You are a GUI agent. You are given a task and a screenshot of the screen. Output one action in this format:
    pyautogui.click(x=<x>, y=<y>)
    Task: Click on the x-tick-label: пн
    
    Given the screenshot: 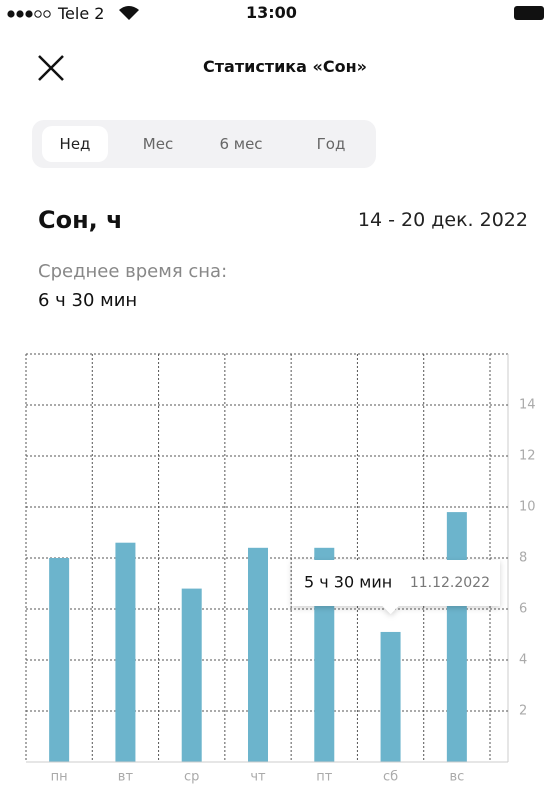 What is the action you would take?
    pyautogui.click(x=59, y=777)
    